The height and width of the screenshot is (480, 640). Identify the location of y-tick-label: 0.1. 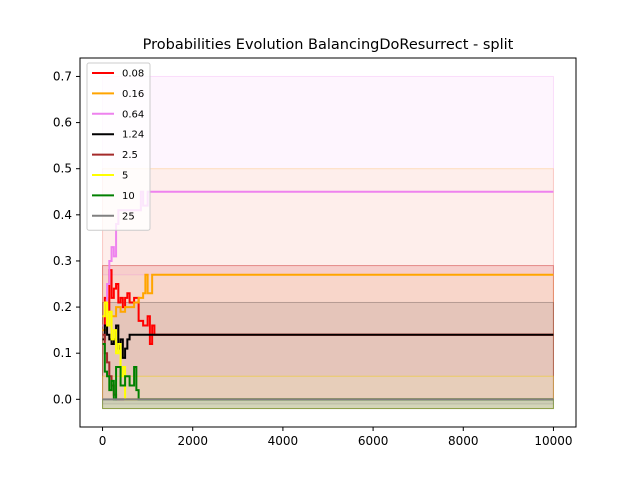
(62, 353).